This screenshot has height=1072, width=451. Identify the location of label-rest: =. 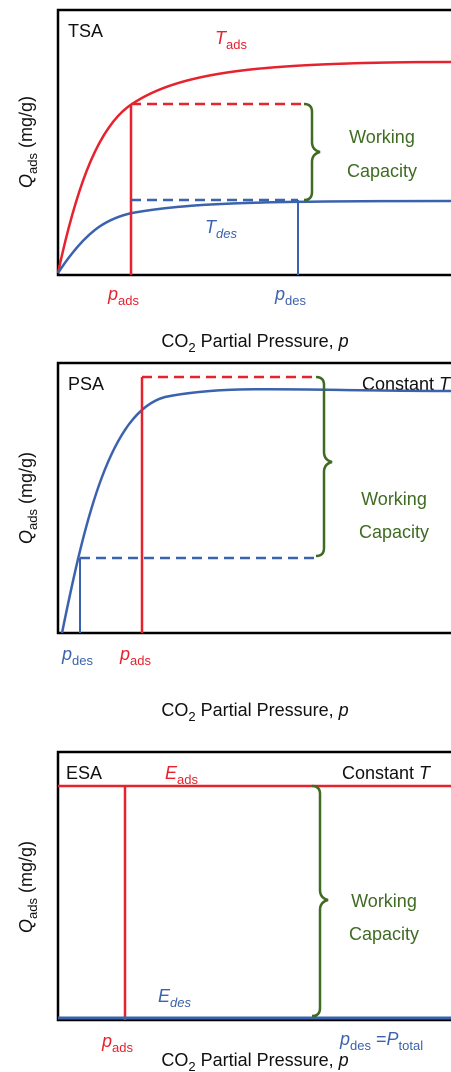
(379, 1039).